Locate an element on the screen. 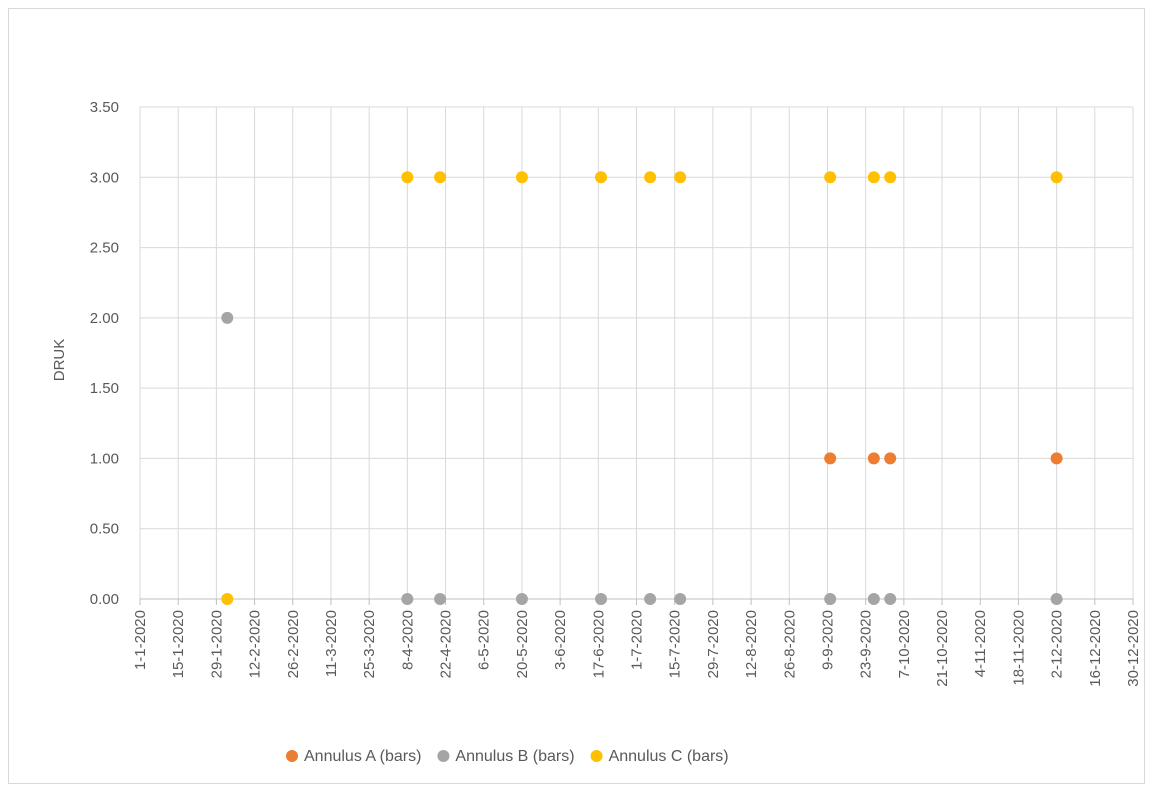 This screenshot has height=792, width=1152. x-tick-label: 23-9-2020 is located at coordinates (866, 644).